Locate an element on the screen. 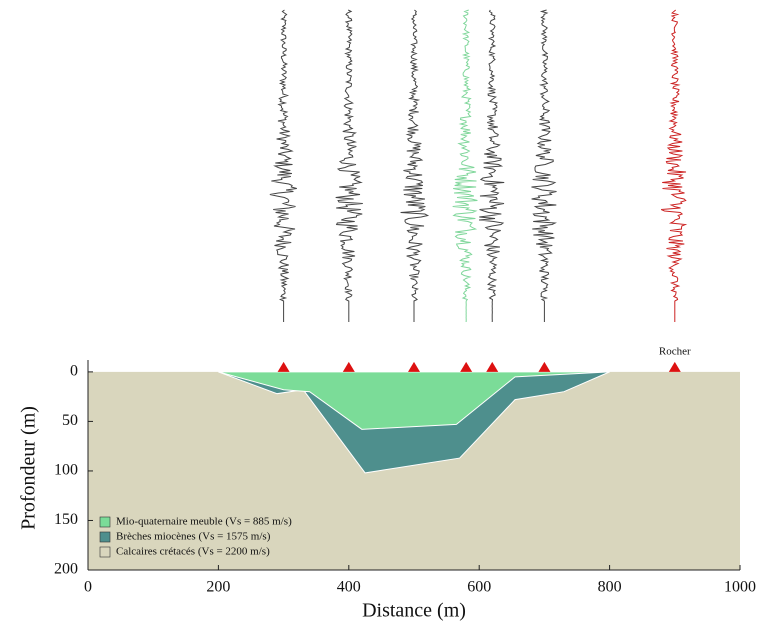  y-axis-label: Profondeur (m) is located at coordinates (29, 468).